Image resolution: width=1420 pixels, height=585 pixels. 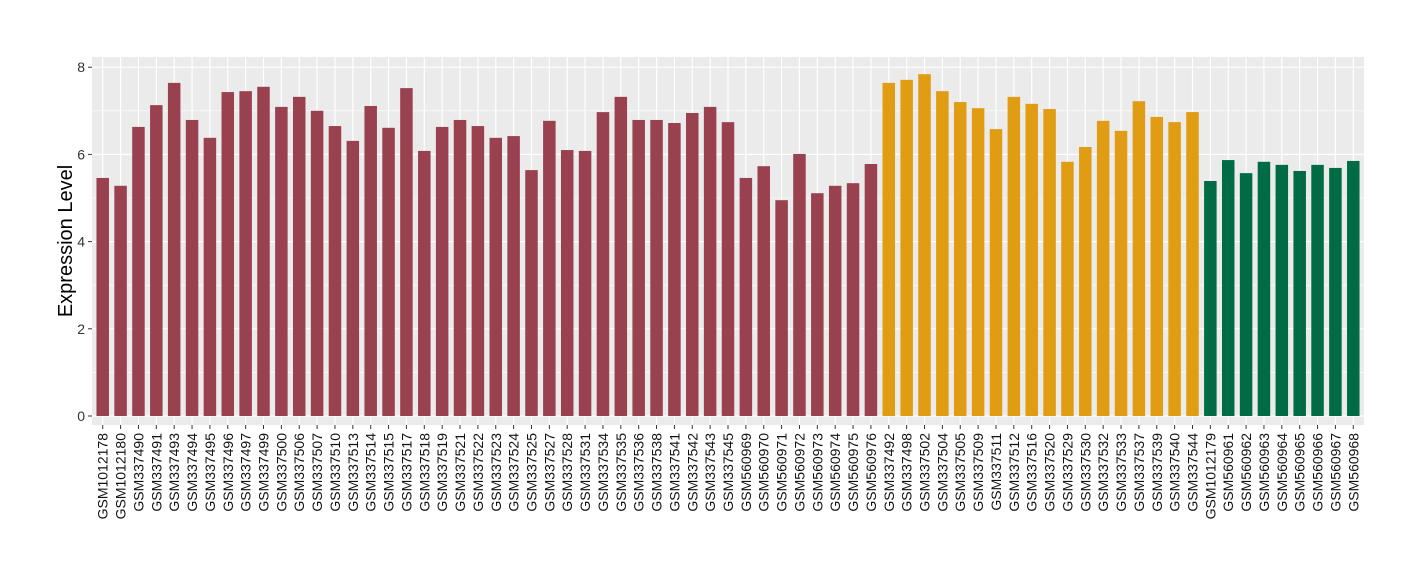 What do you see at coordinates (245, 254) in the screenshot?
I see `bar-GSM337497` at bounding box center [245, 254].